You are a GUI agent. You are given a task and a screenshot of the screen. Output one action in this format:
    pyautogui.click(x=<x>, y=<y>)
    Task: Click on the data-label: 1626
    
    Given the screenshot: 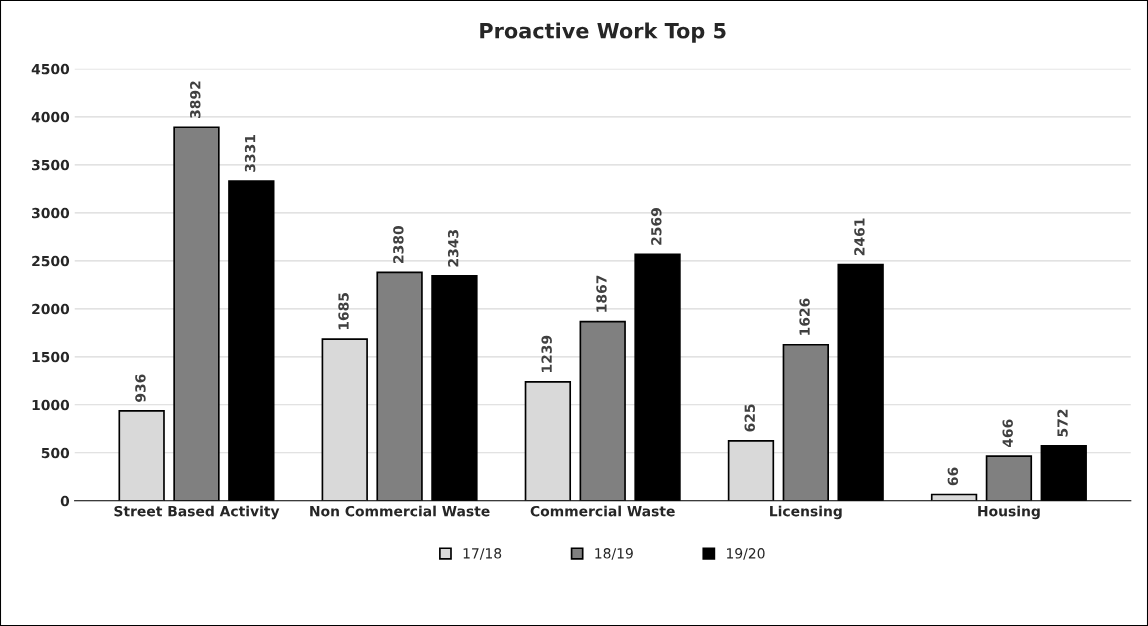 What is the action you would take?
    pyautogui.click(x=804, y=316)
    